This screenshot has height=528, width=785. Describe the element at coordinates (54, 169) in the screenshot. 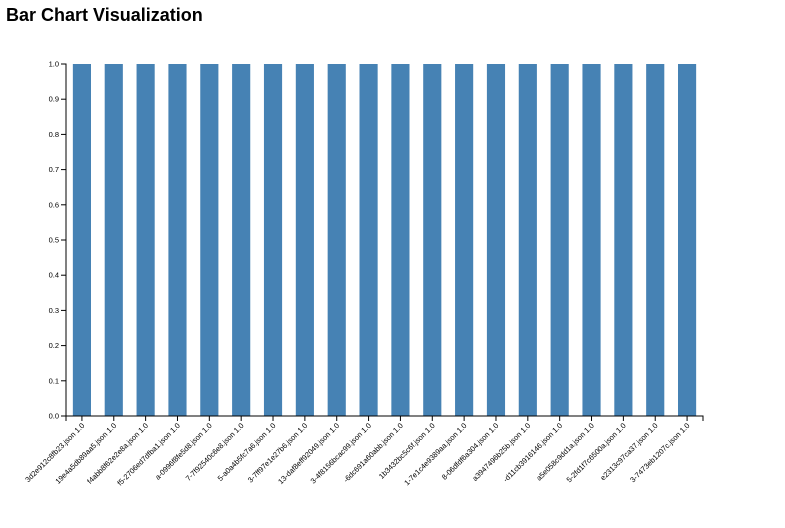

I see `y-tick-label: 0.7` at that location.